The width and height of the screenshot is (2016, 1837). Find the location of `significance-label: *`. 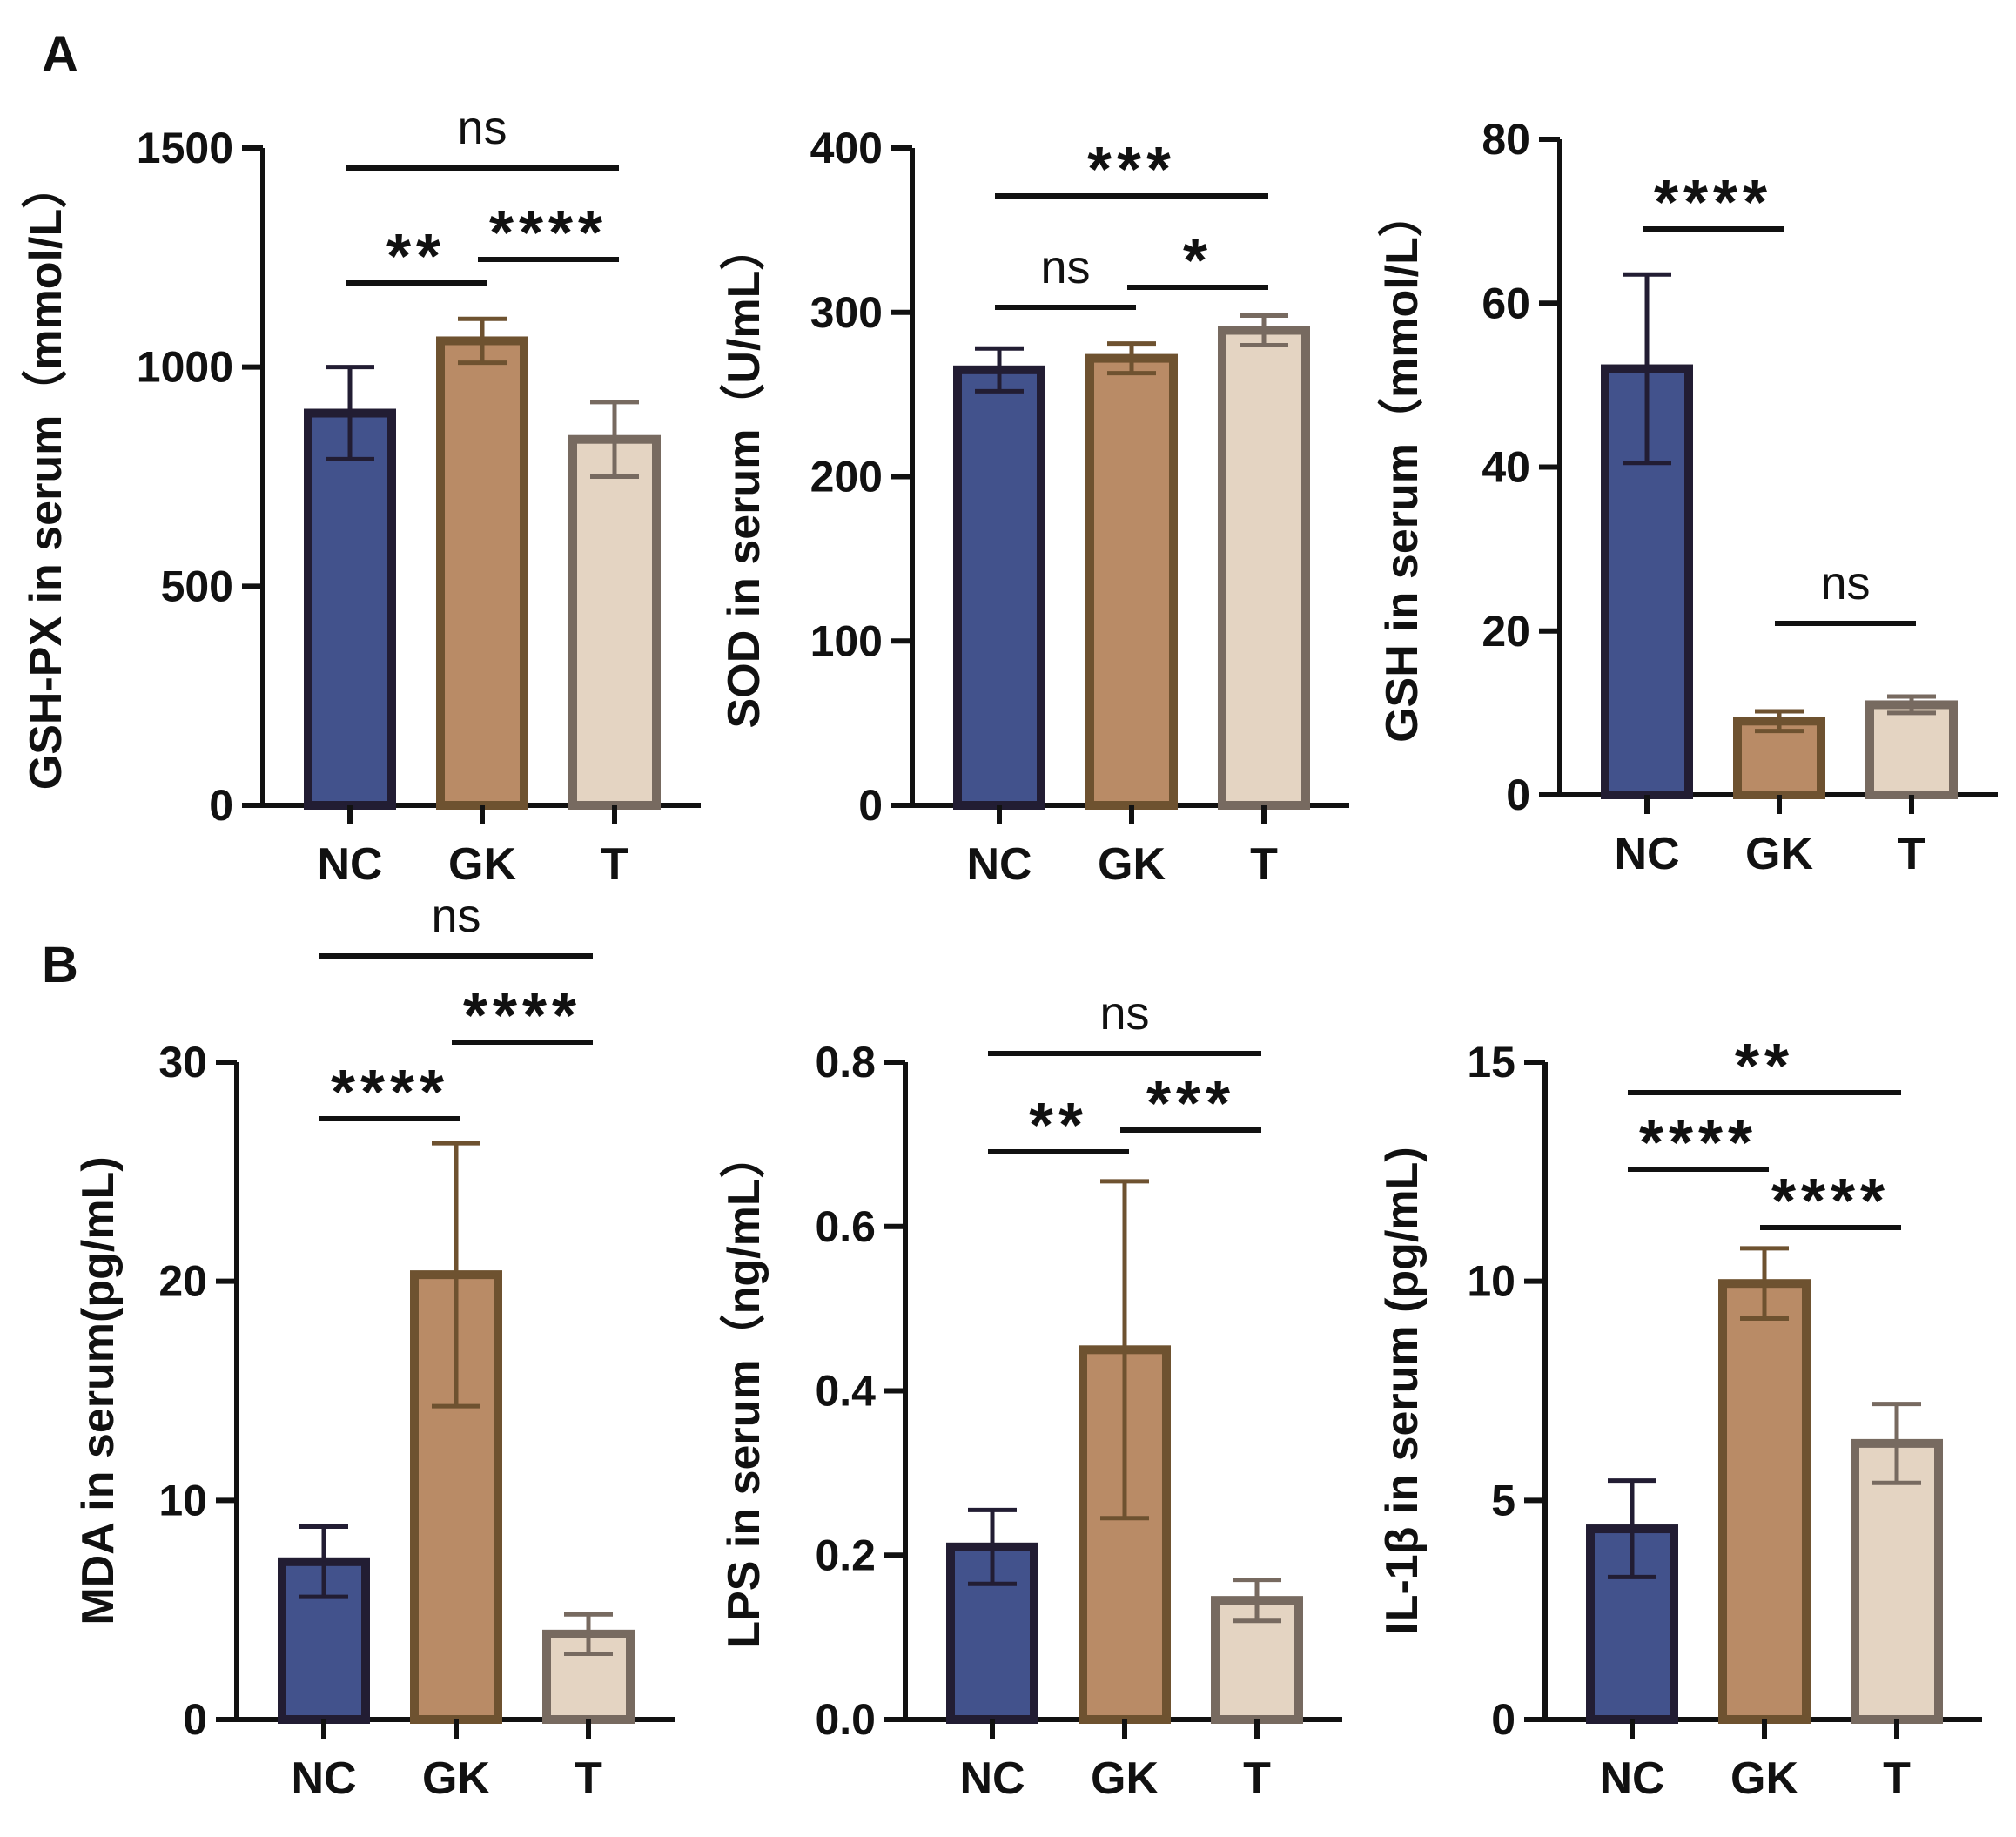

significance-label: * is located at coordinates (1198, 261).